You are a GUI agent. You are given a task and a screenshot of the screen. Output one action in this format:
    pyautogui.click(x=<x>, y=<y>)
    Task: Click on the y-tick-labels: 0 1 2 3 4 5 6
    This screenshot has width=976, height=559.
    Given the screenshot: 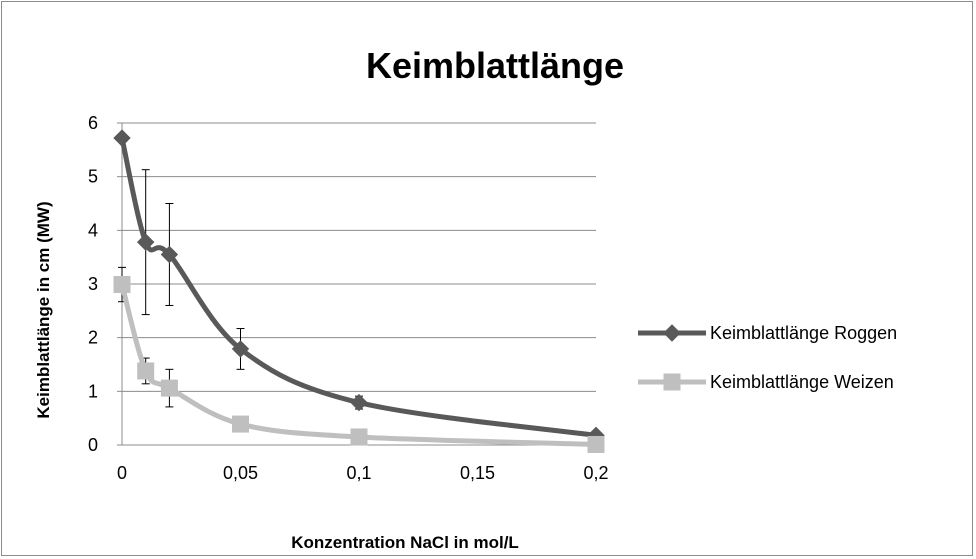 What is the action you would take?
    pyautogui.click(x=93, y=284)
    